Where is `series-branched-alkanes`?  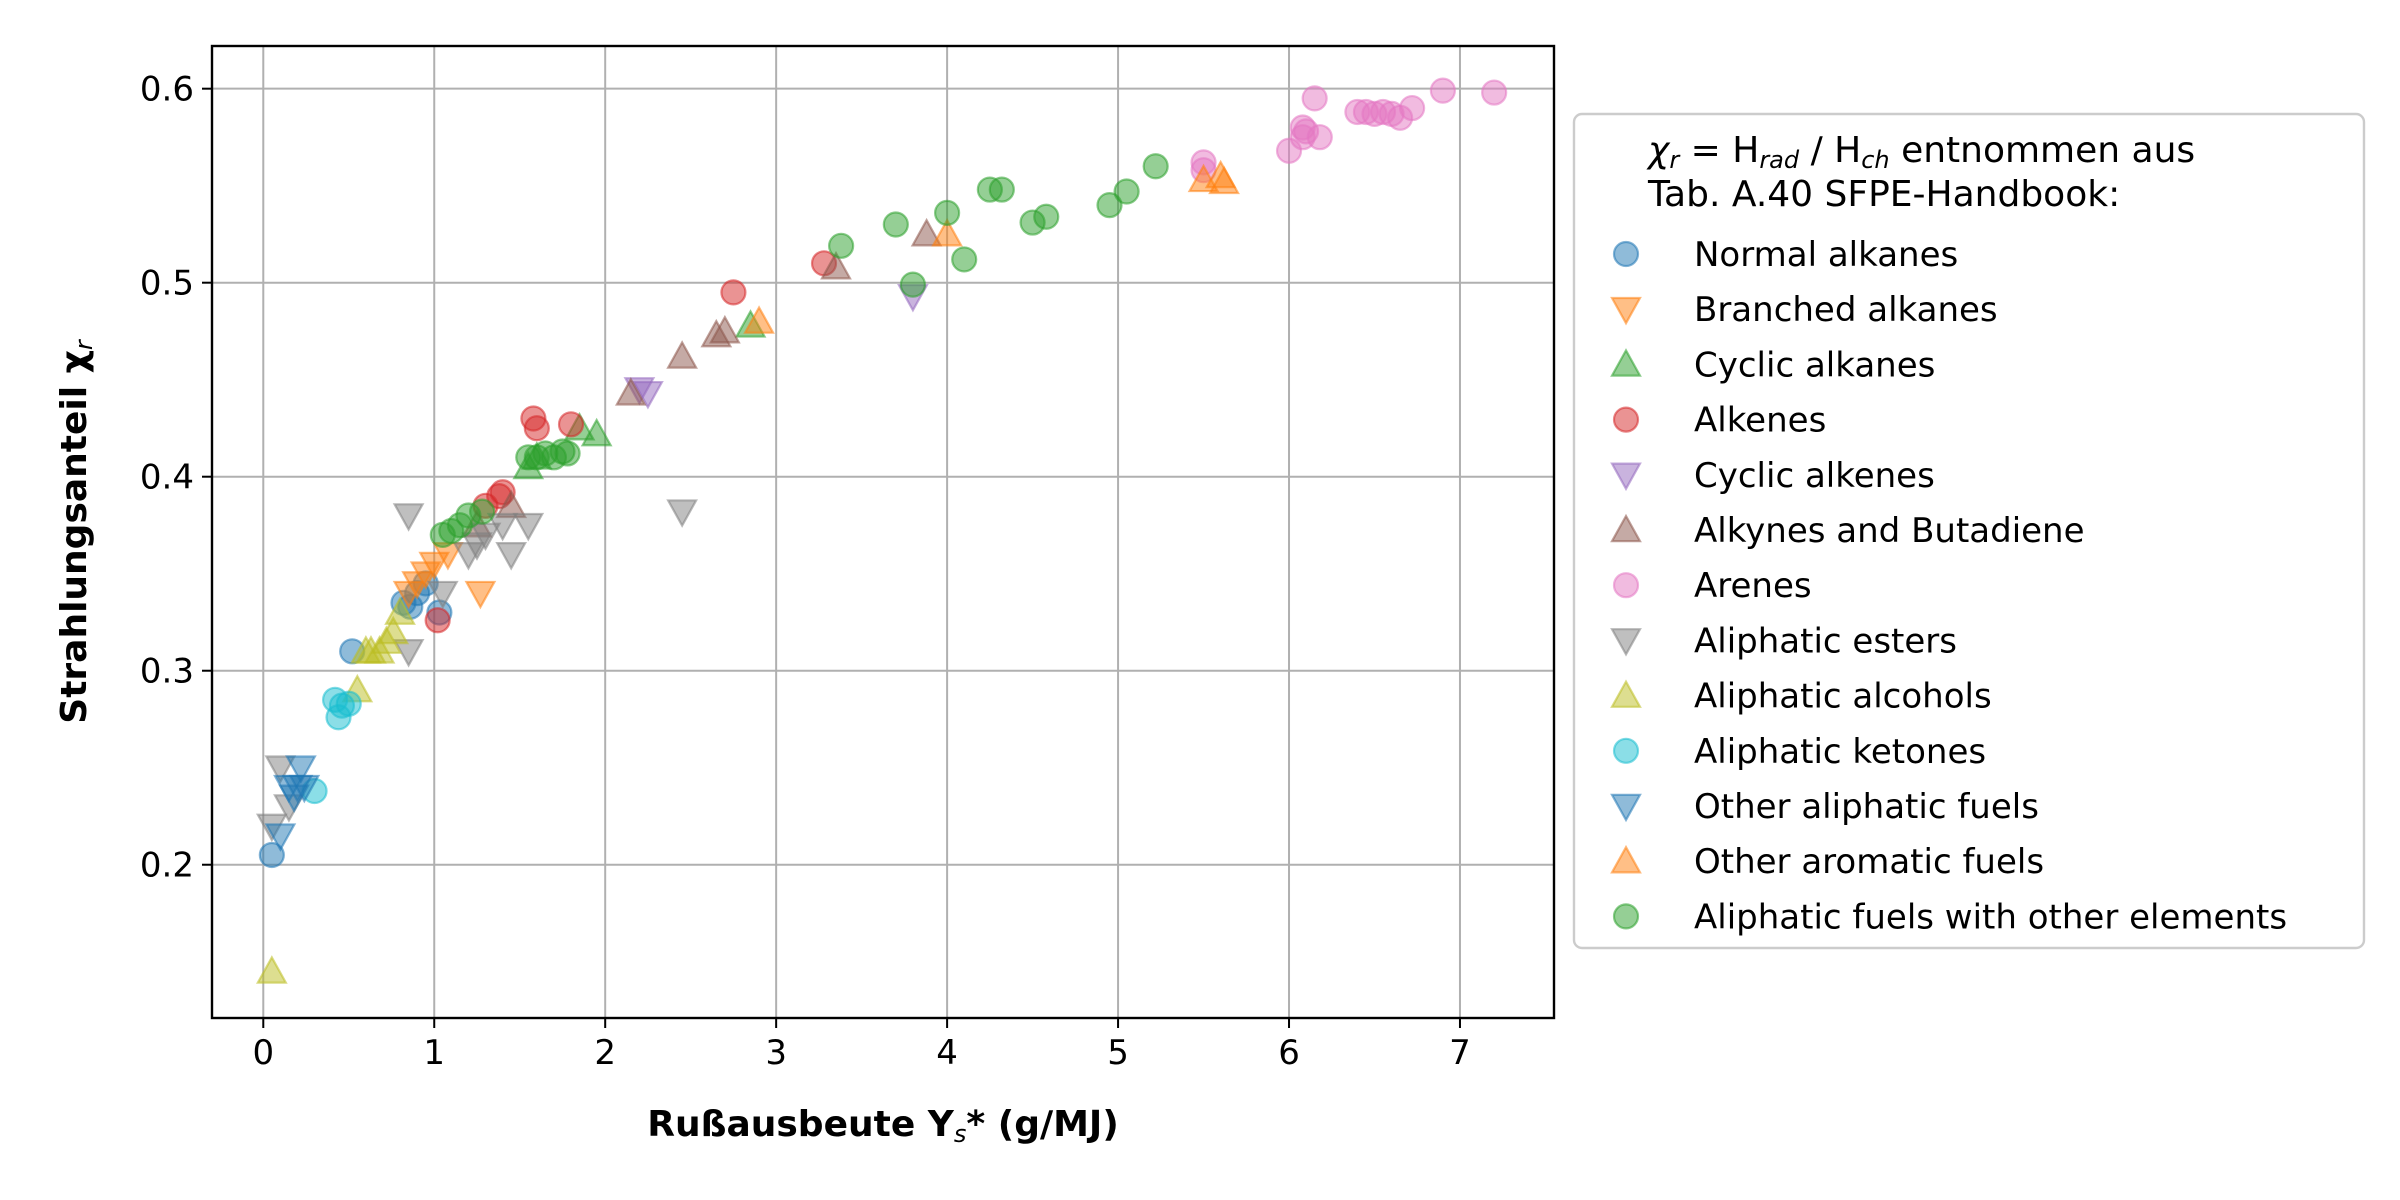 series-branched-alkanes is located at coordinates (444, 576).